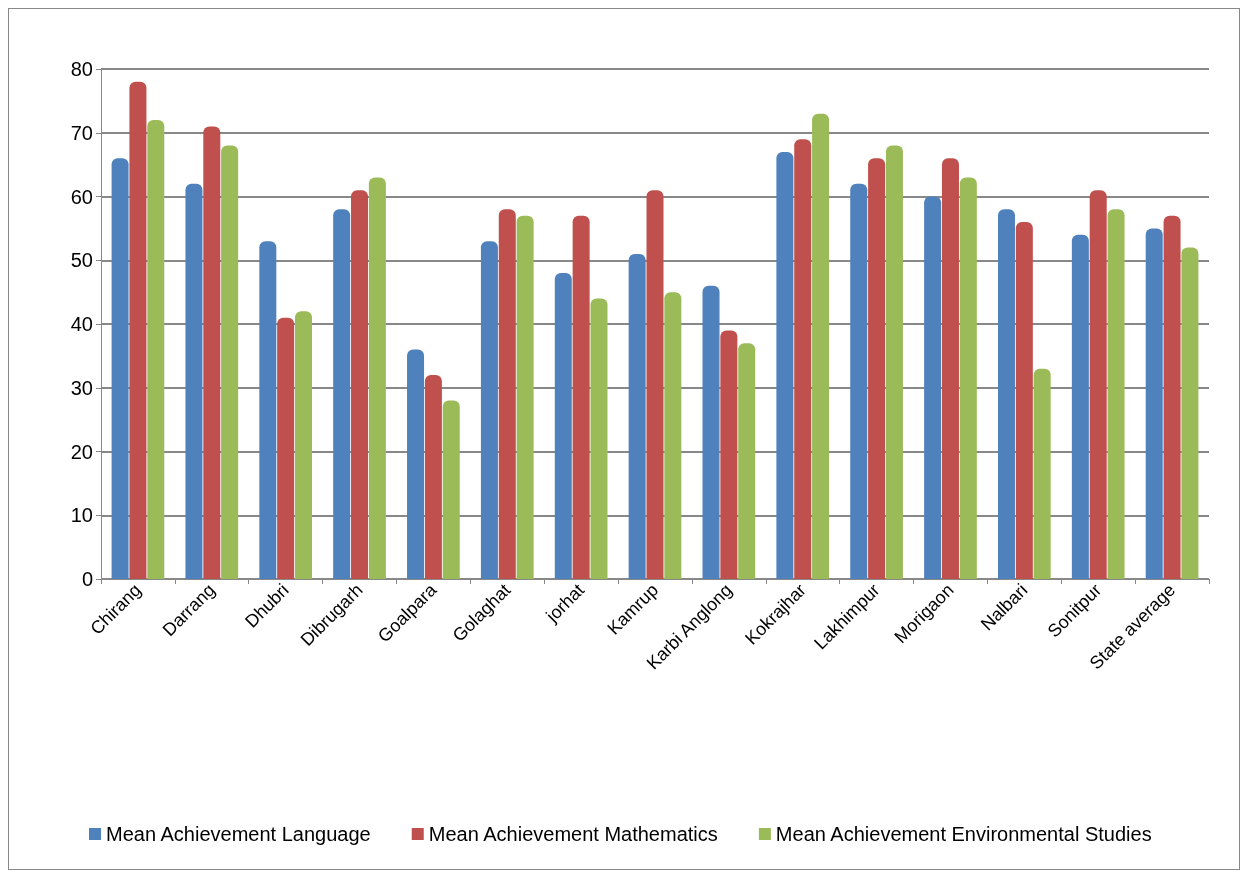  Describe the element at coordinates (81, 132) in the screenshot. I see `y-tick-label: 70` at that location.